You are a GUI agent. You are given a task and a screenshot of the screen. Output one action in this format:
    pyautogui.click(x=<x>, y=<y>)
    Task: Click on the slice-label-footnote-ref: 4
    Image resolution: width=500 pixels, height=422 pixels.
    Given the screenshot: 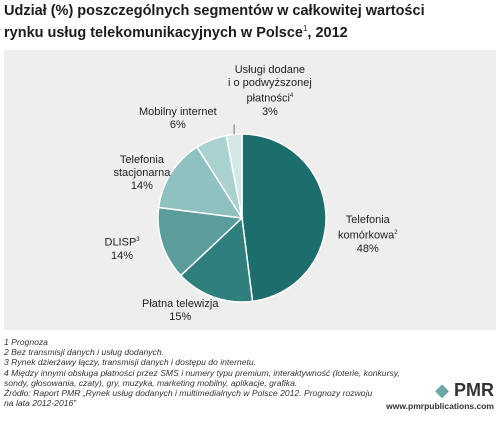 What is the action you would take?
    pyautogui.click(x=291, y=96)
    